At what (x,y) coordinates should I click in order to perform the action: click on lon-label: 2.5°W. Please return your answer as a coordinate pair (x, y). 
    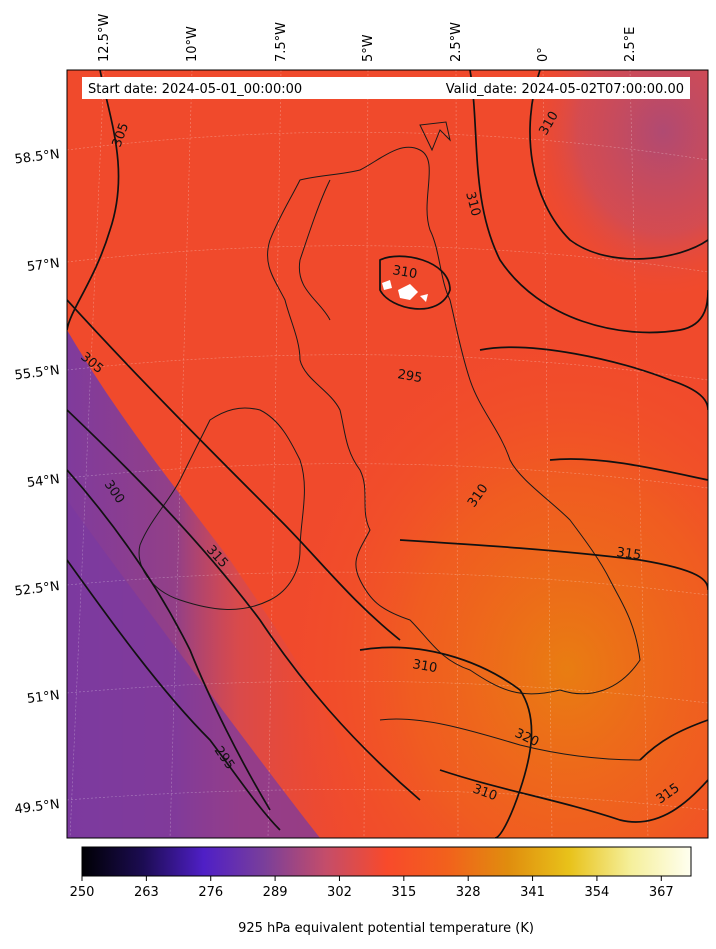
    Looking at the image, I should click on (456, 42).